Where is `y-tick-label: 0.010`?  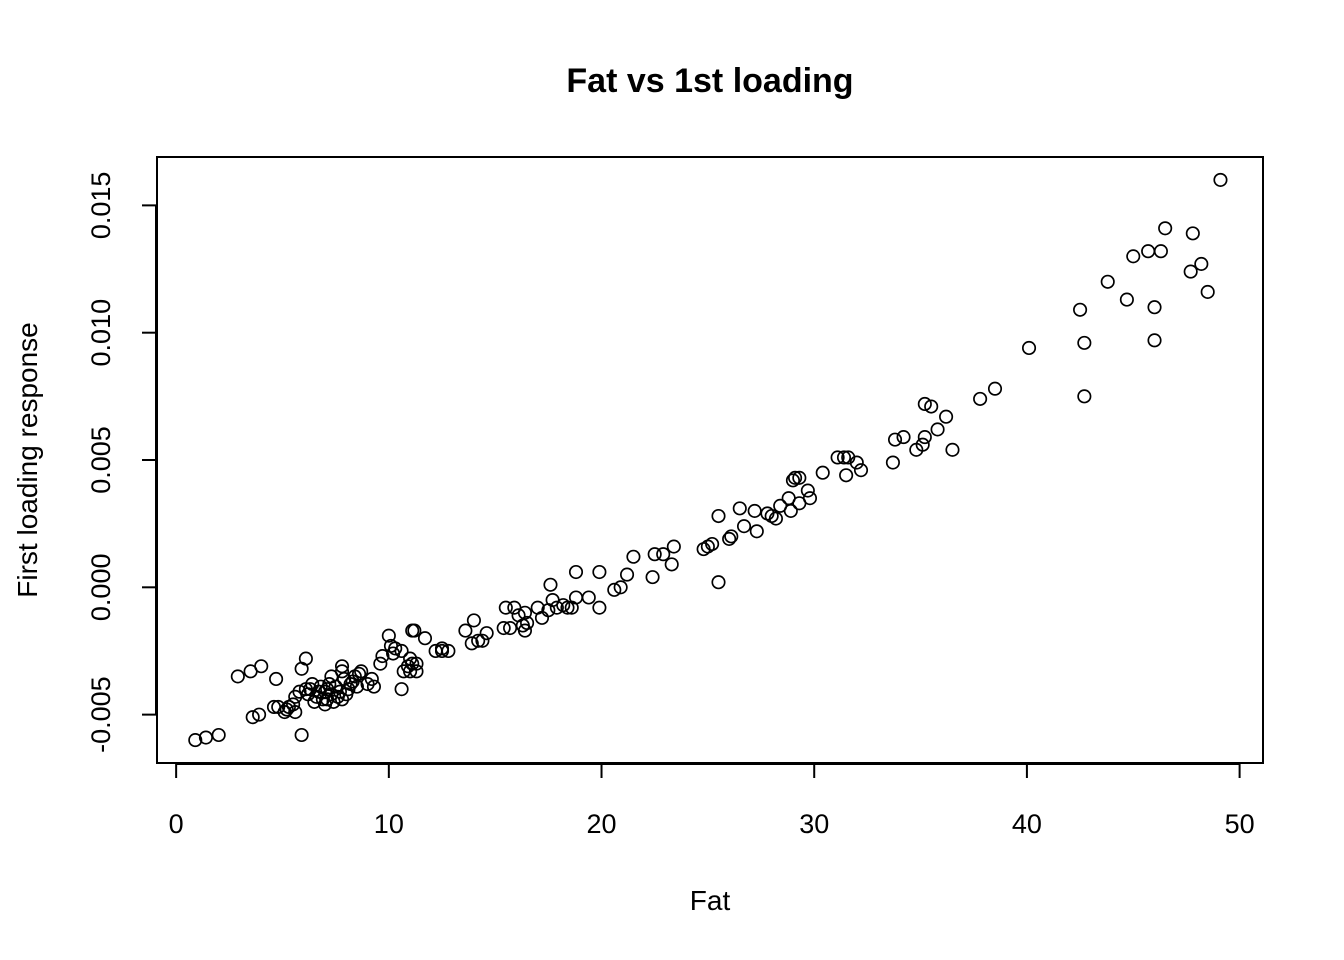
y-tick-label: 0.010 is located at coordinates (101, 333).